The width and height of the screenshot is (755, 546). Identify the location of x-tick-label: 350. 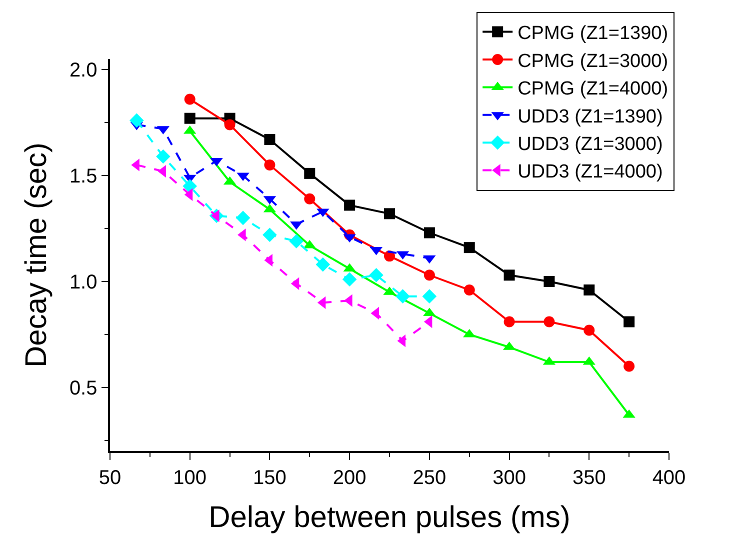
(589, 477).